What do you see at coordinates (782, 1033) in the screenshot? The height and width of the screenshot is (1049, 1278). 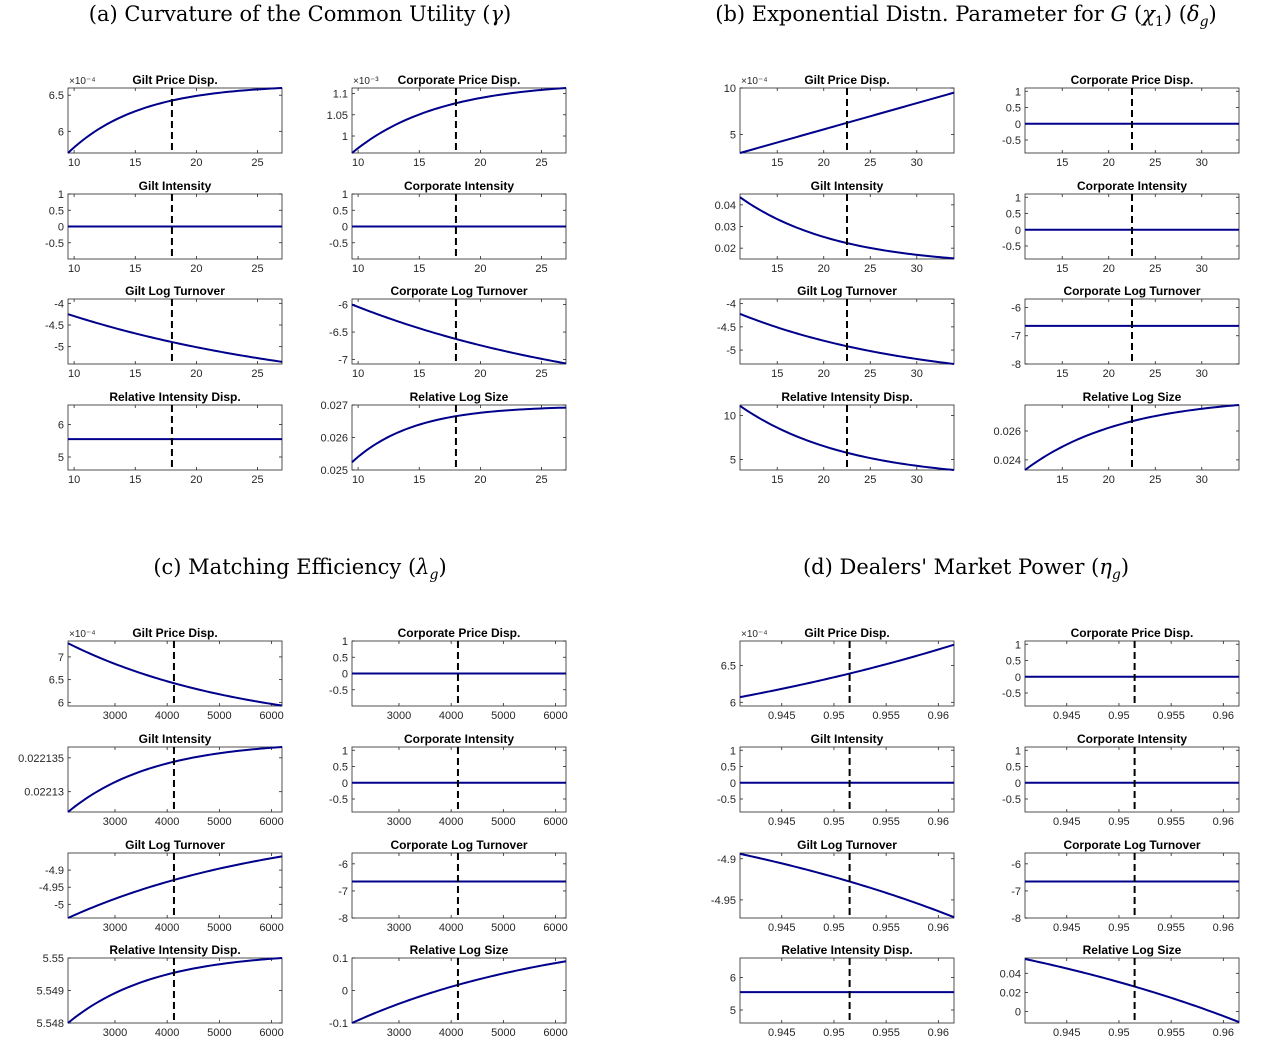 I see `x-tick-label: 0.945` at bounding box center [782, 1033].